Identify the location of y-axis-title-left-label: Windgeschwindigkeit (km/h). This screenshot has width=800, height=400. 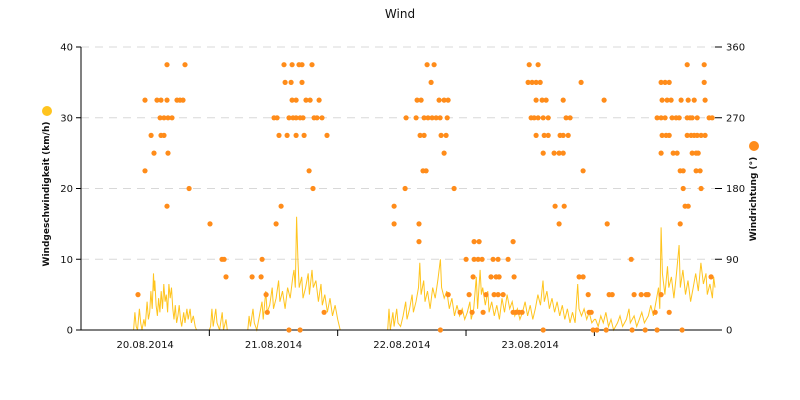
(47, 194).